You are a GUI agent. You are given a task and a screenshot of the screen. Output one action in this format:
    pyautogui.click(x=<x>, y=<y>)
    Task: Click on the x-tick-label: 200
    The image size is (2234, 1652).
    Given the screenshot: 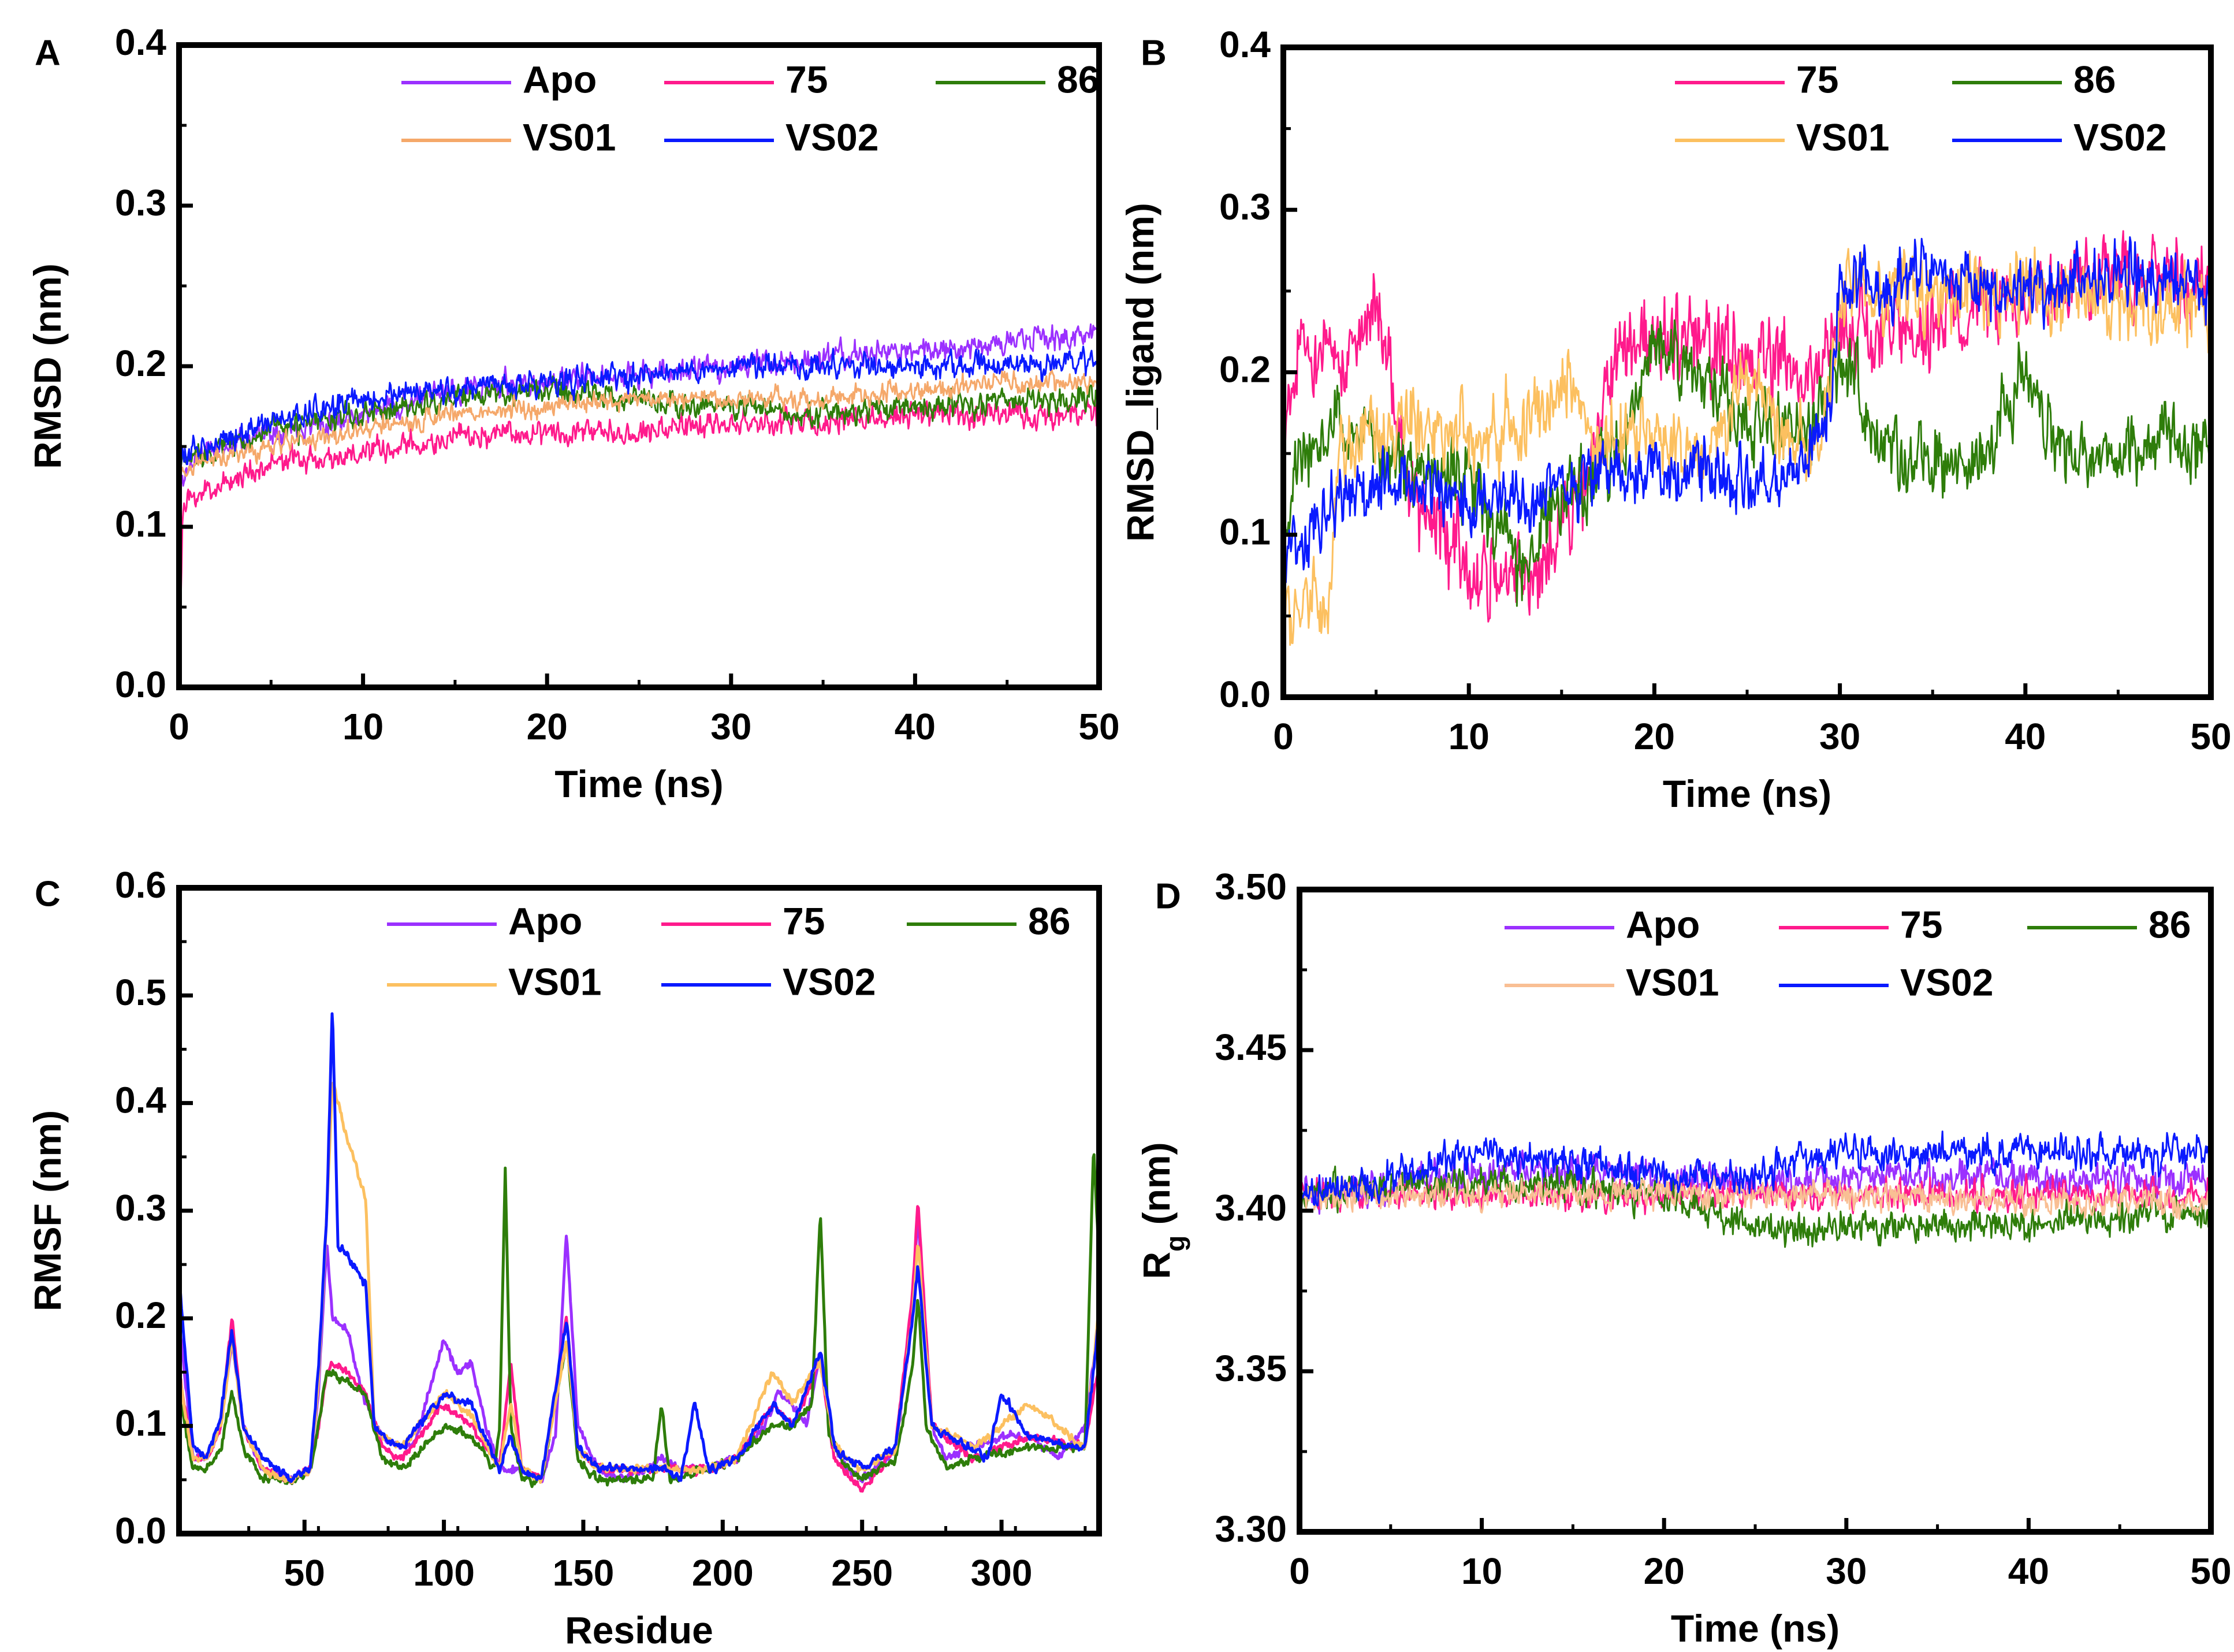 What is the action you would take?
    pyautogui.click(x=723, y=1573)
    